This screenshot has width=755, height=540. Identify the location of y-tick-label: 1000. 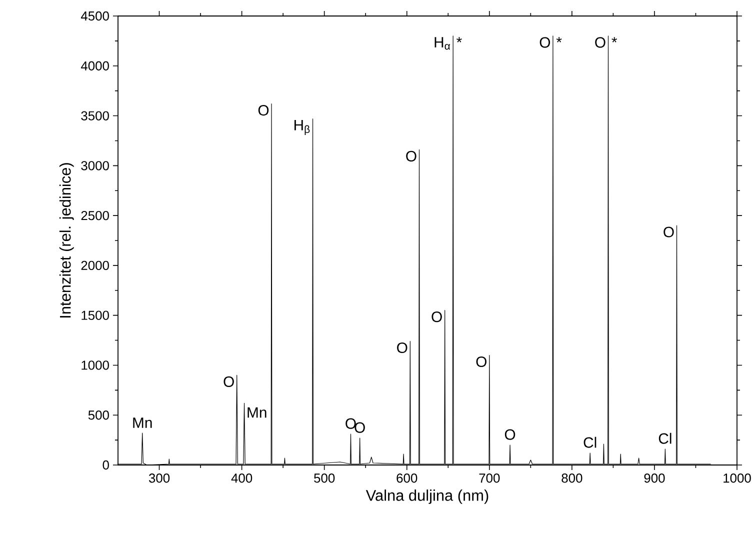
(95, 365).